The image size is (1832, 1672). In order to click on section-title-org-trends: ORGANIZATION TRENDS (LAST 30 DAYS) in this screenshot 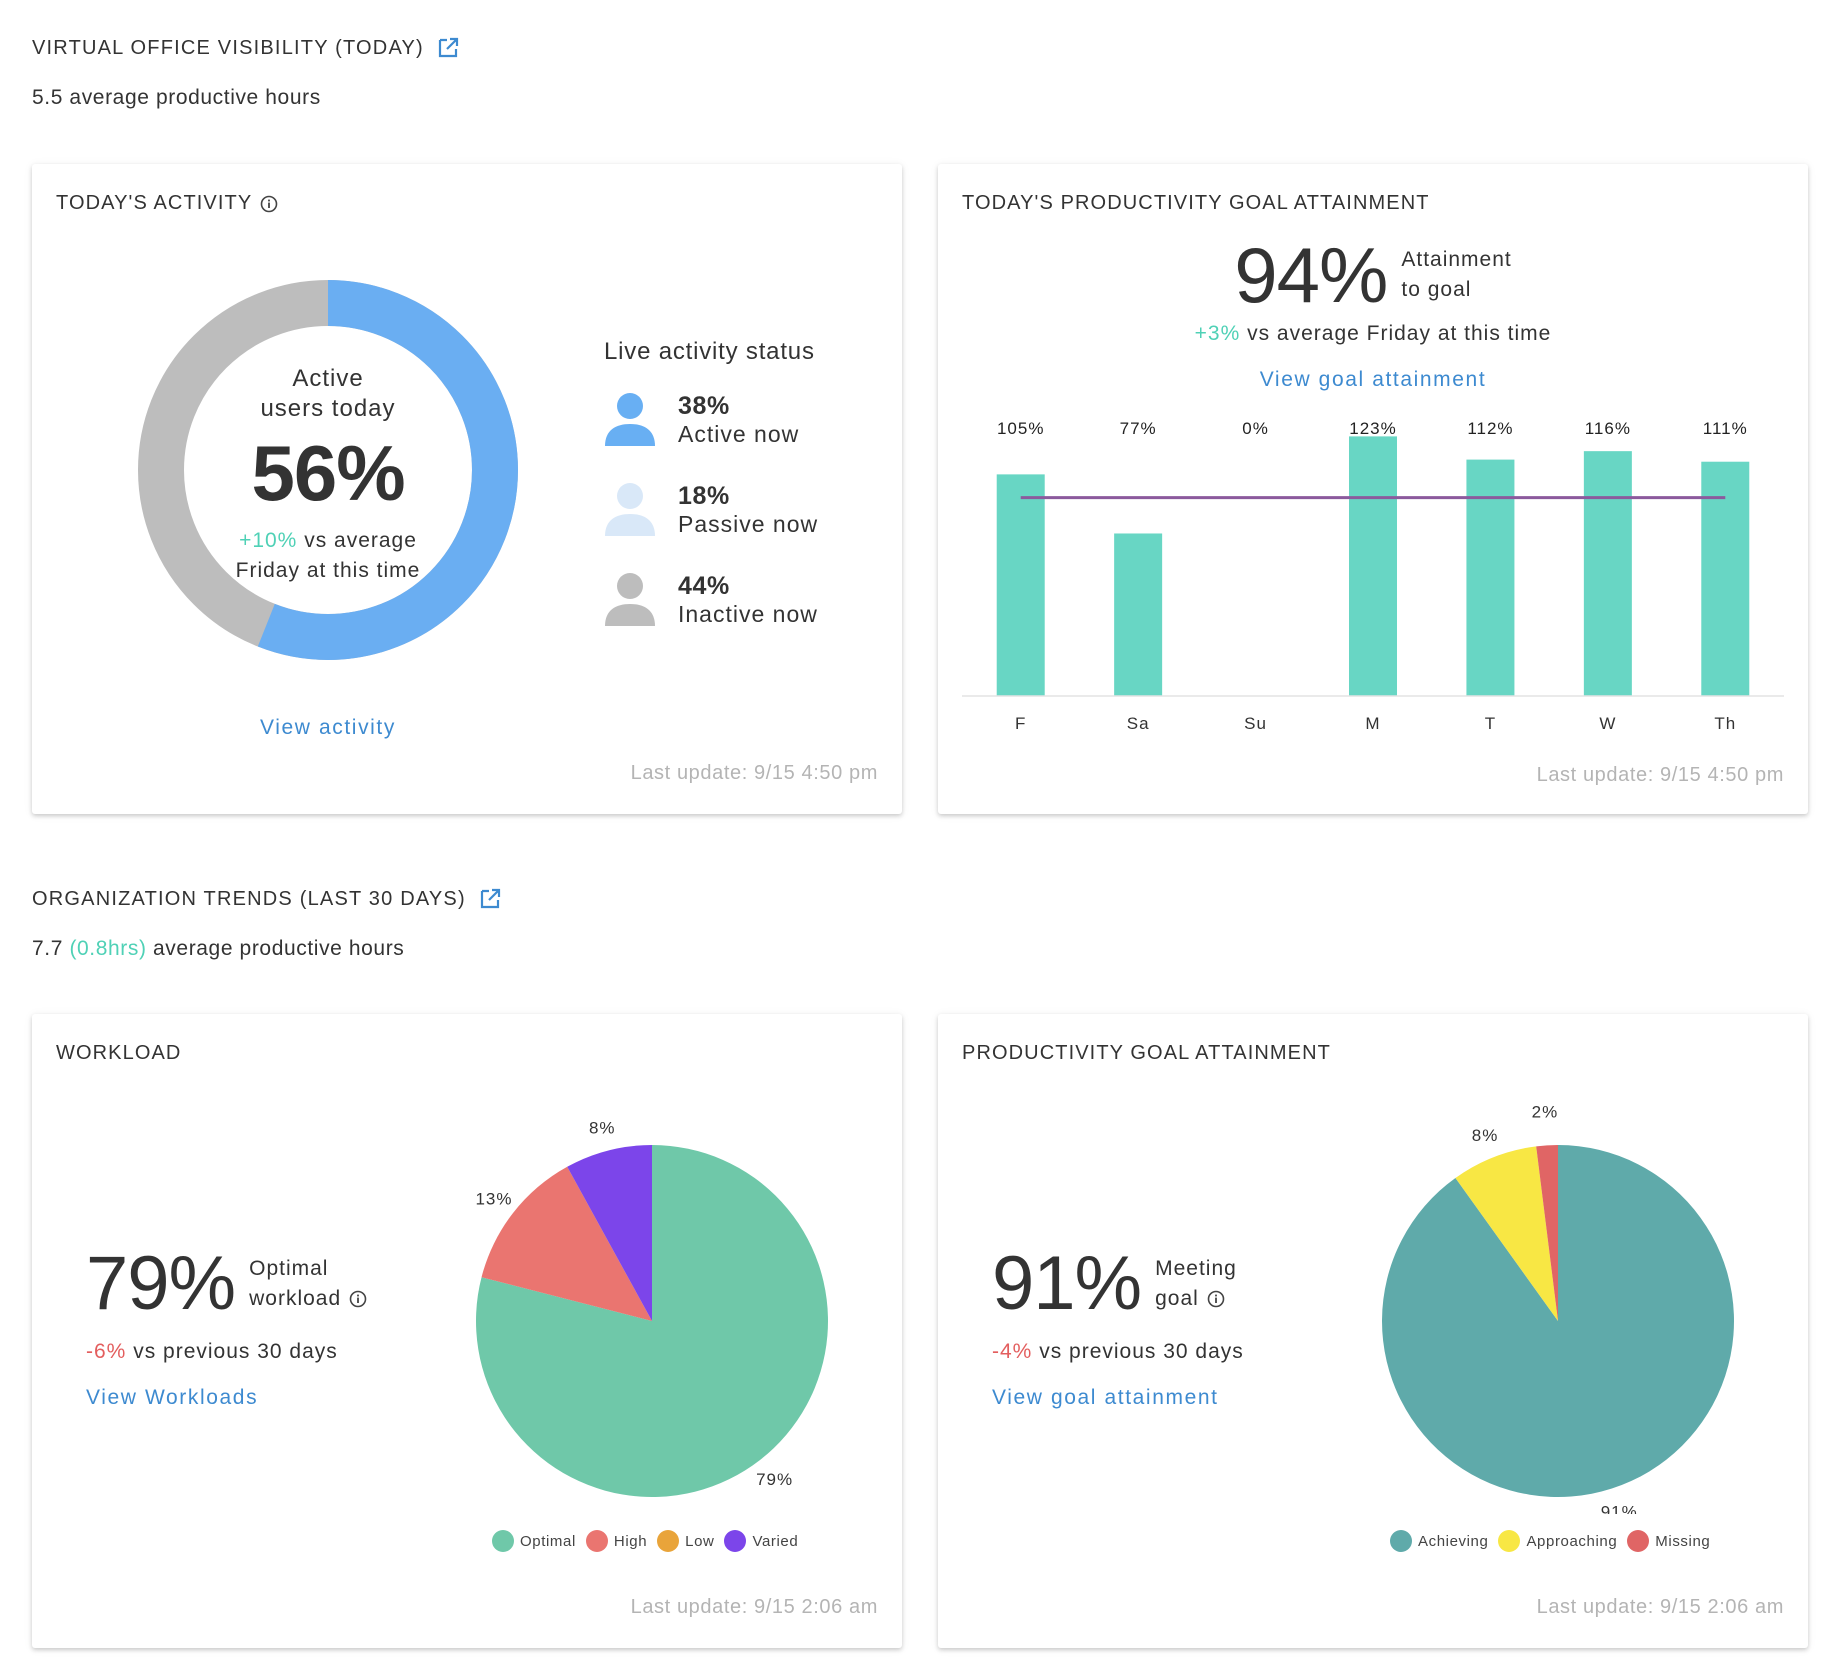, I will do `click(267, 899)`.